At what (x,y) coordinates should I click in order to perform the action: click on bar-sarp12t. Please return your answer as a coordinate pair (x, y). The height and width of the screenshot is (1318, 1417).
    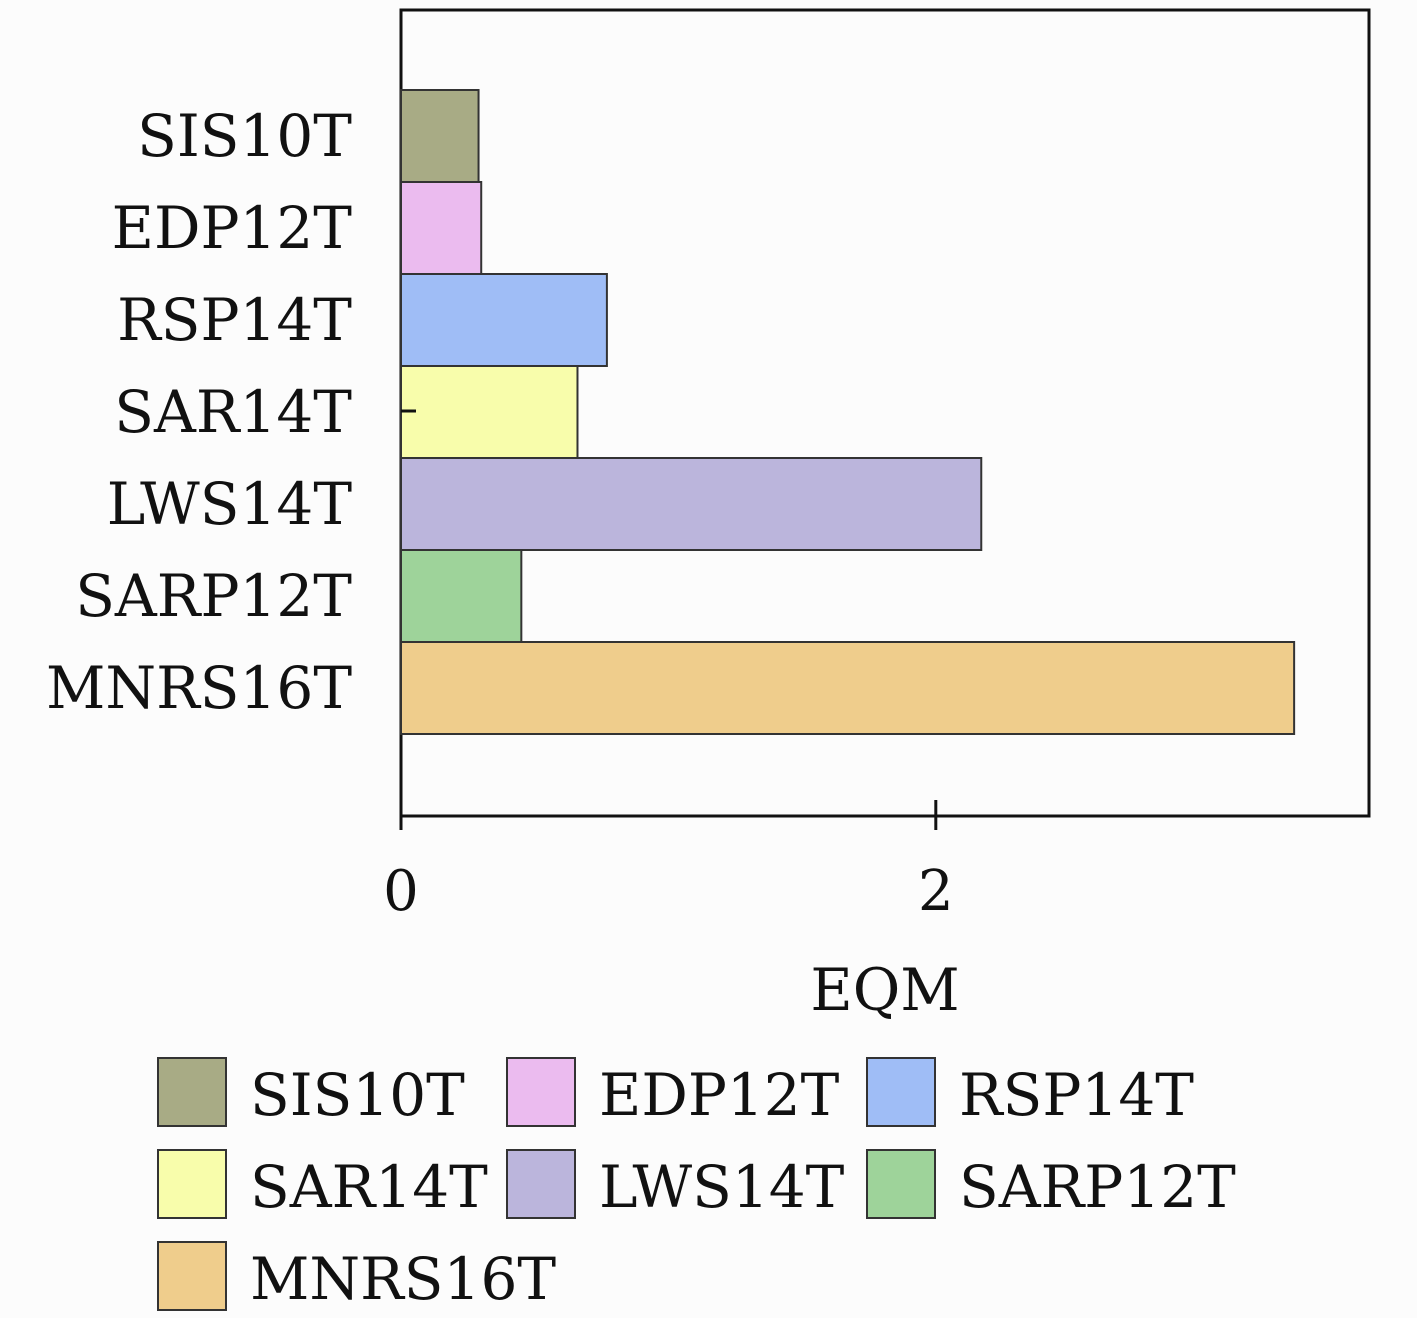
    Looking at the image, I should click on (461, 596).